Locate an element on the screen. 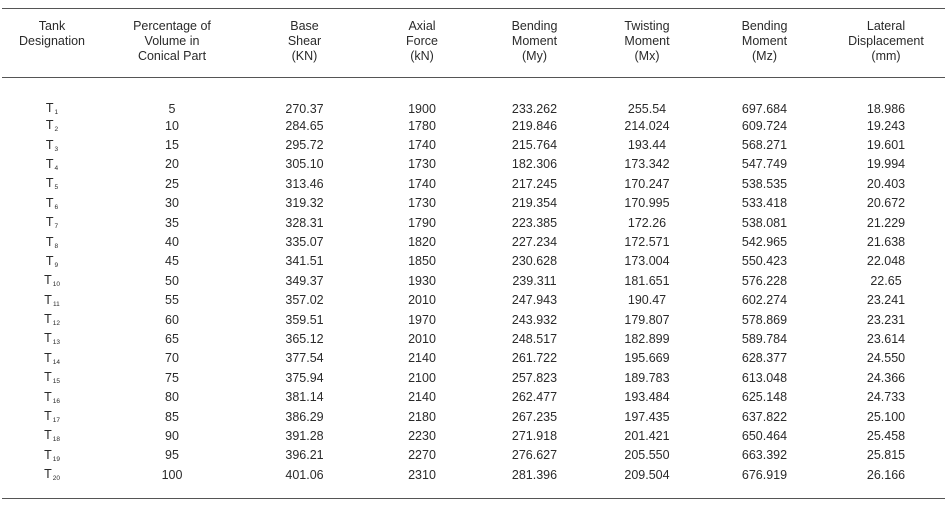  base-shear-cell: 365.12 is located at coordinates (304, 338).